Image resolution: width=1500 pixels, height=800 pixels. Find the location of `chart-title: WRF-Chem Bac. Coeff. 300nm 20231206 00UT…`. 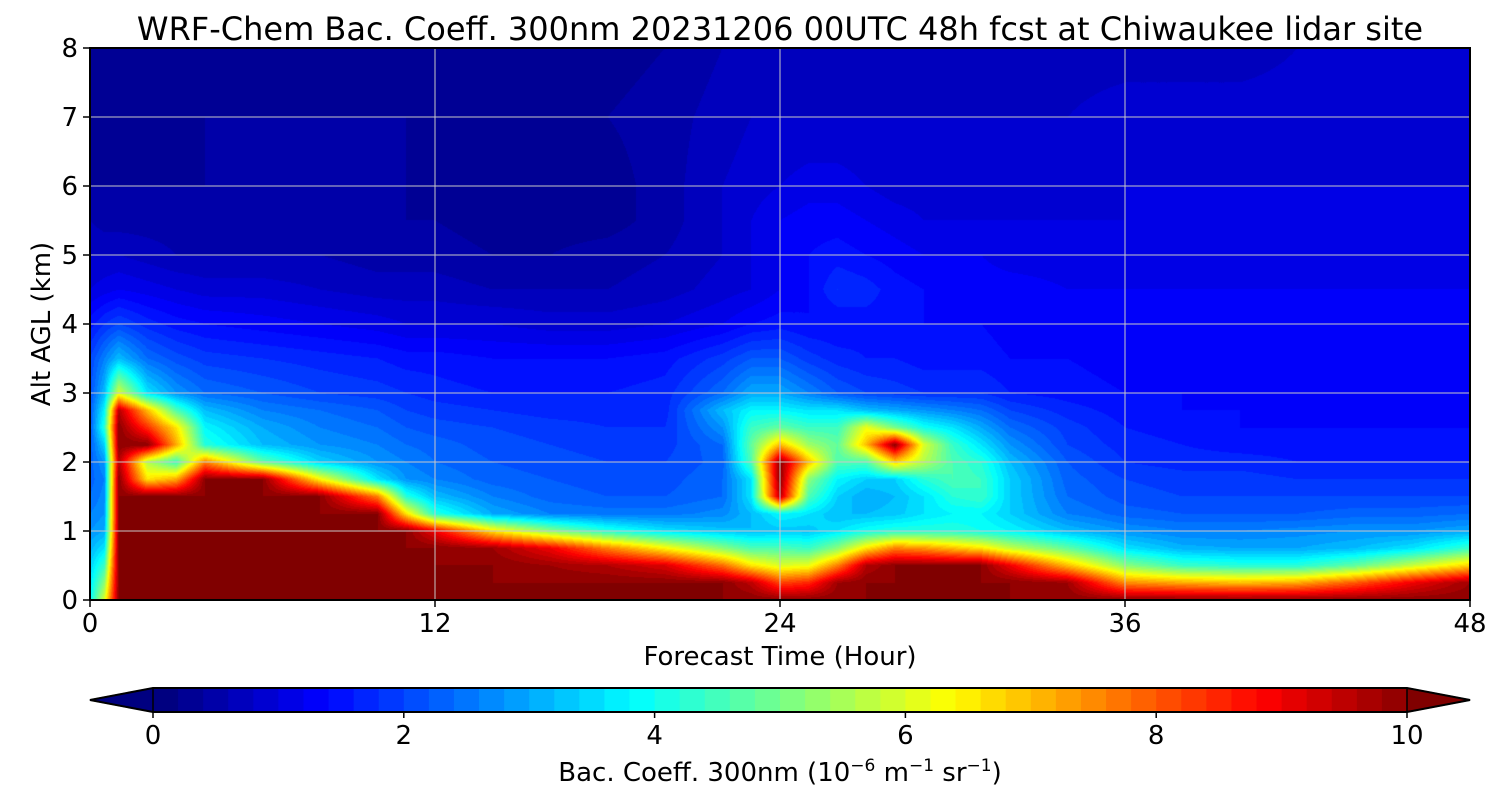

chart-title: WRF-Chem Bac. Coeff. 300nm 20231206 00UT… is located at coordinates (780, 29).